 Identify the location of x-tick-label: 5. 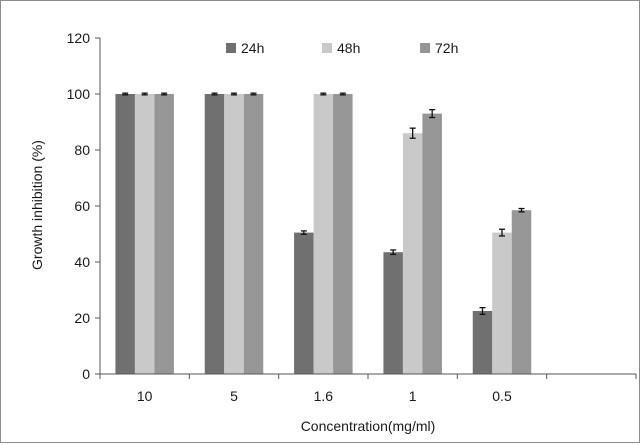
(234, 396).